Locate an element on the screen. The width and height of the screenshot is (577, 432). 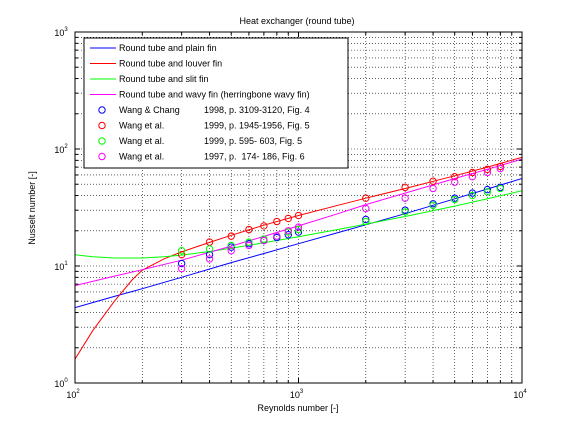
legend-item: Round tube and slit fin is located at coordinates (149, 79).